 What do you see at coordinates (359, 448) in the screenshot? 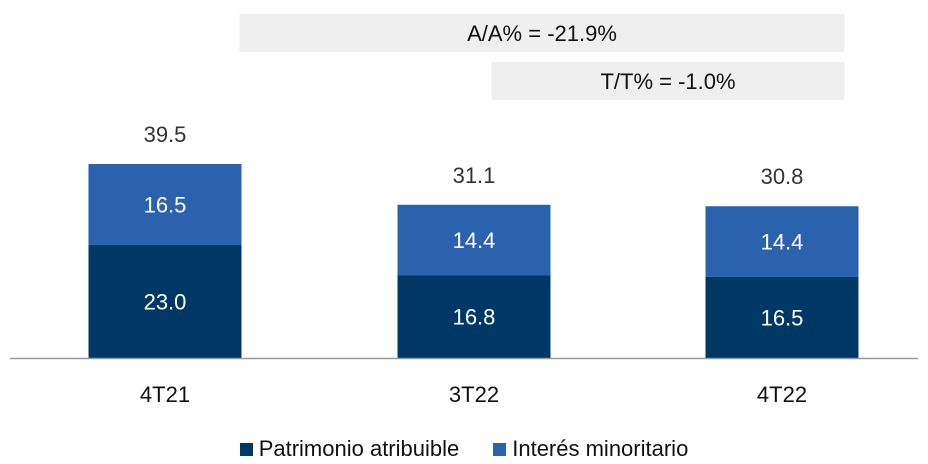
I see `legend-label: Patrimonio atribuible` at bounding box center [359, 448].